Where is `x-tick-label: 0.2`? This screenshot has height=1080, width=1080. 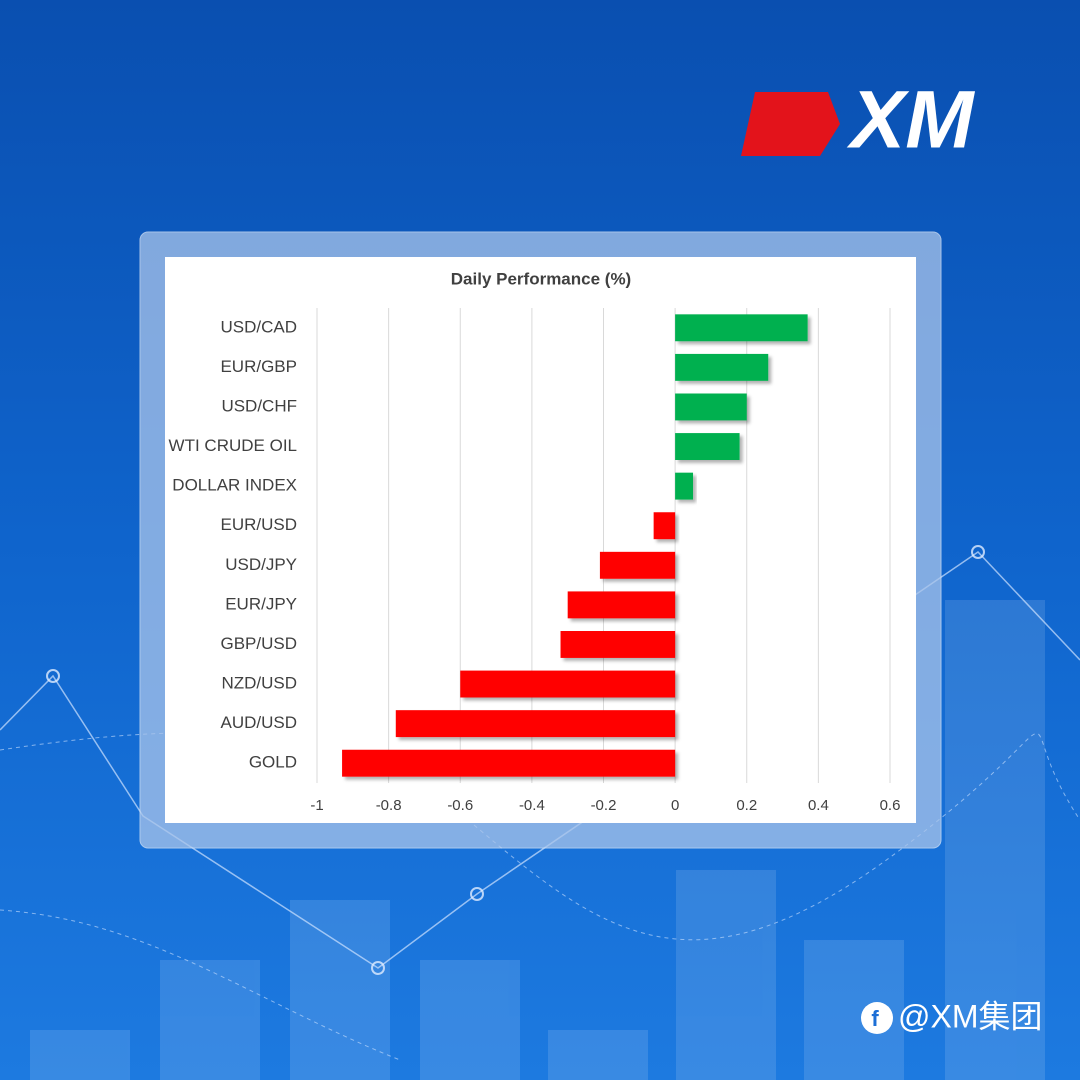 x-tick-label: 0.2 is located at coordinates (746, 805).